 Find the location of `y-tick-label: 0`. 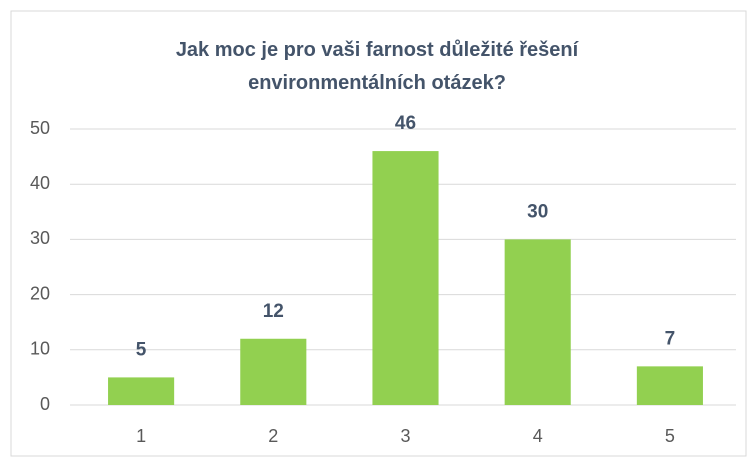

y-tick-label: 0 is located at coordinates (45, 404).